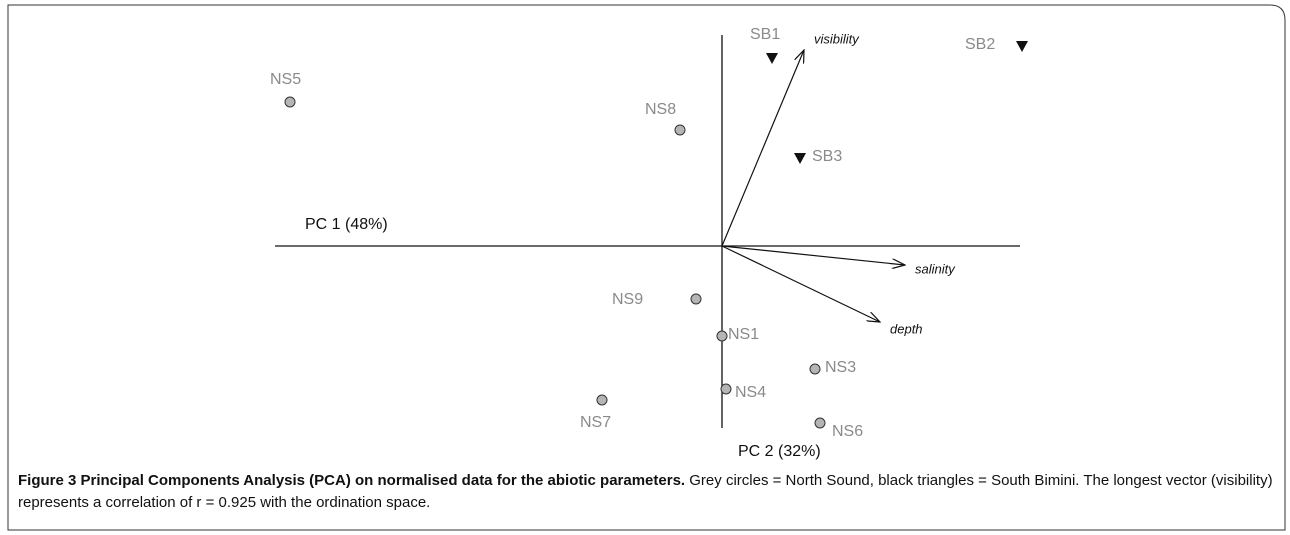 The width and height of the screenshot is (1290, 535). Describe the element at coordinates (779, 451) in the screenshot. I see `axis-label: PC 2 (32%)` at that location.